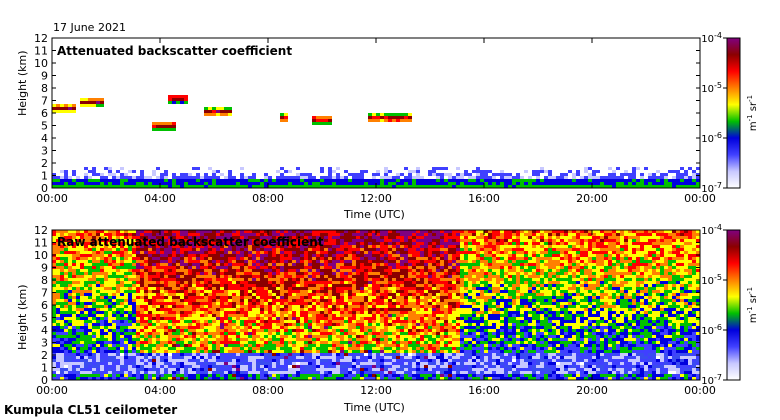 The height and width of the screenshot is (420, 780). Describe the element at coordinates (175, 51) in the screenshot. I see `panel-title: Attenuated backscatter coefficient` at that location.